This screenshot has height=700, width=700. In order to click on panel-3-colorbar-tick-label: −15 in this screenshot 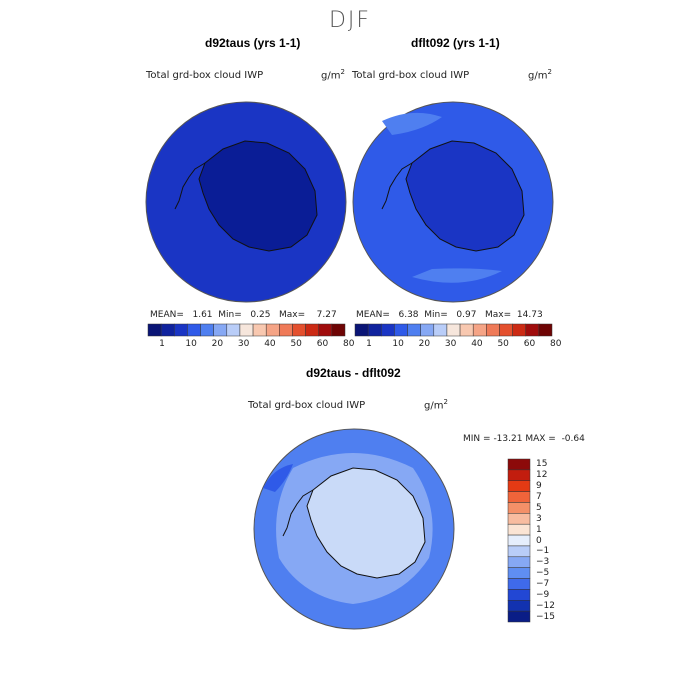, I will do `click(545, 616)`.